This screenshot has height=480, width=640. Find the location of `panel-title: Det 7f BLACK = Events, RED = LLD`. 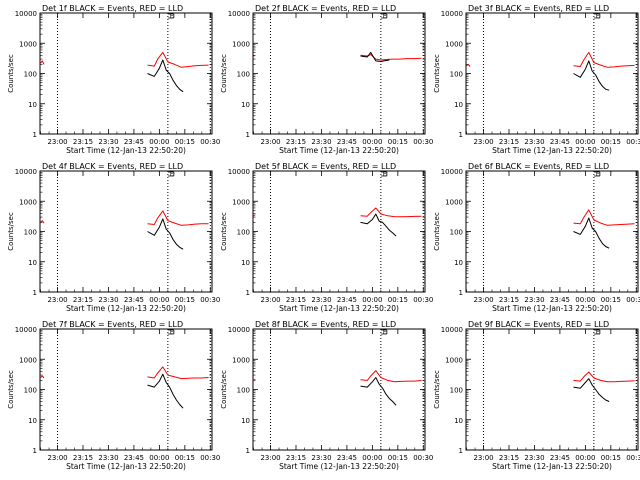

panel-title: Det 7f BLACK = Events, RED = LLD is located at coordinates (112, 324).